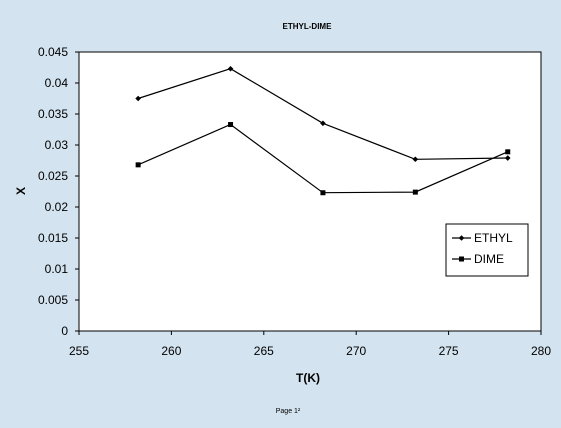  What do you see at coordinates (21, 191) in the screenshot?
I see `y-axis-label: X` at bounding box center [21, 191].